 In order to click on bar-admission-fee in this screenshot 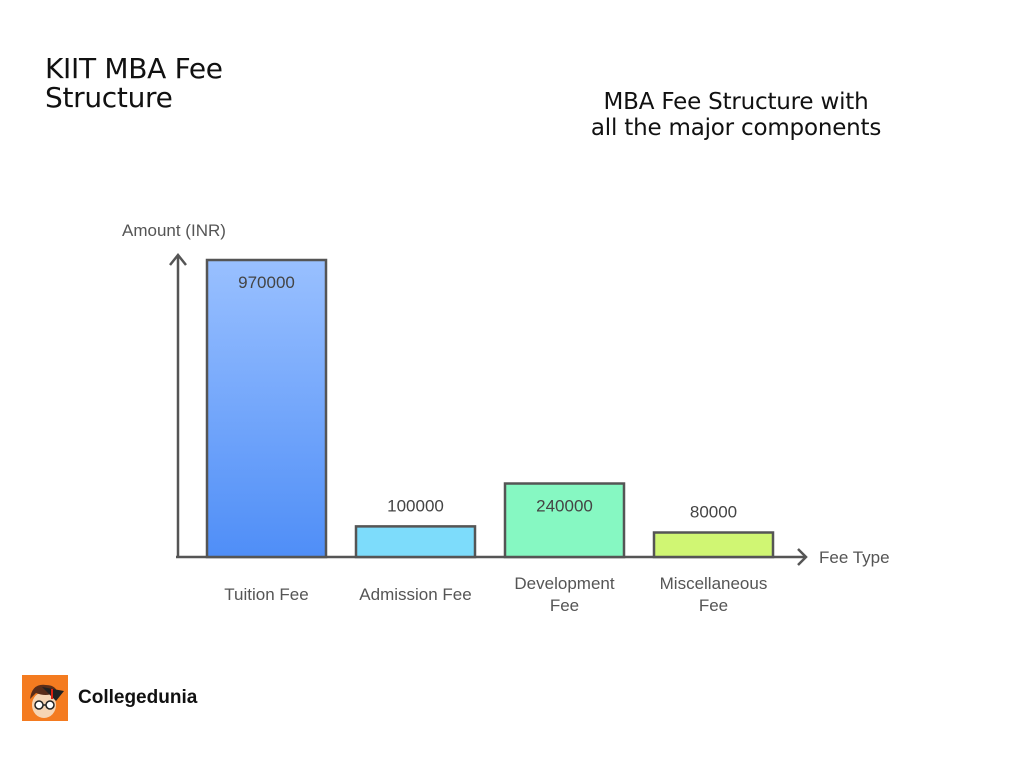, I will do `click(415, 542)`.